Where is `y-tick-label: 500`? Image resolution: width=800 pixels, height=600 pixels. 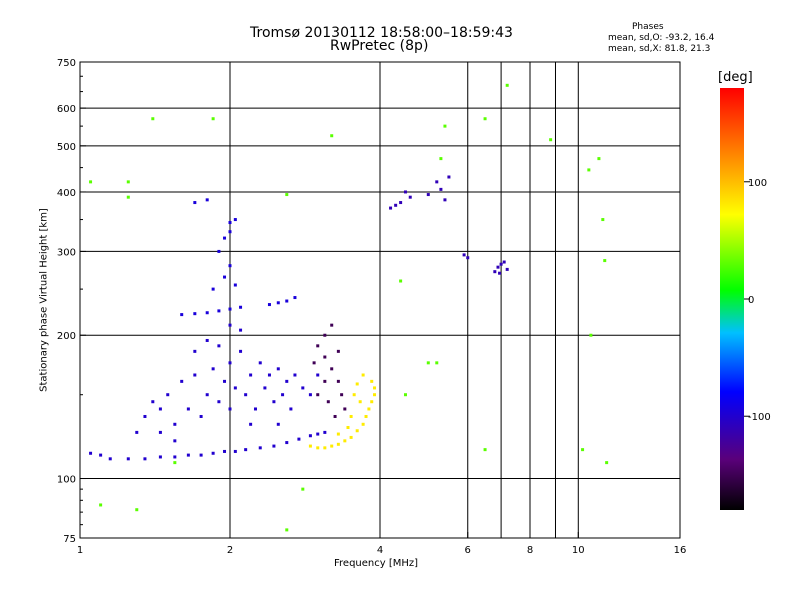 y-tick-label: 500 is located at coordinates (66, 147).